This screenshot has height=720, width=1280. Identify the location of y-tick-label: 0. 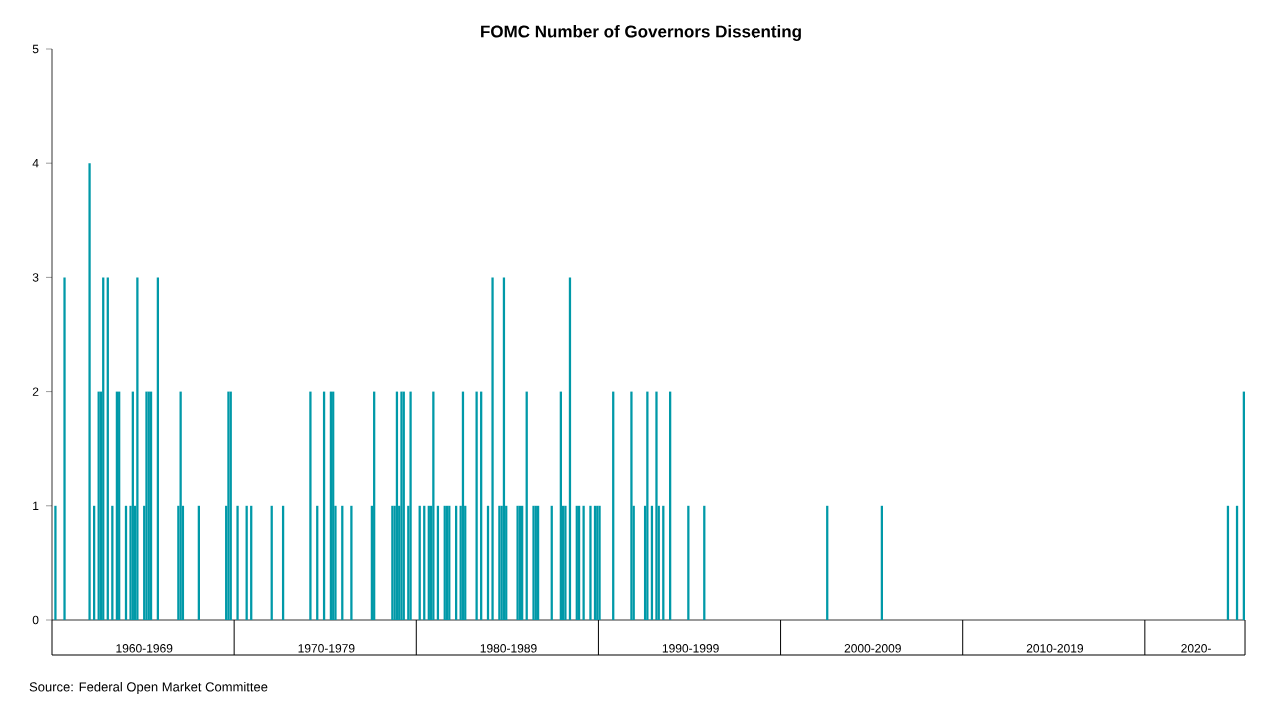
(35, 620).